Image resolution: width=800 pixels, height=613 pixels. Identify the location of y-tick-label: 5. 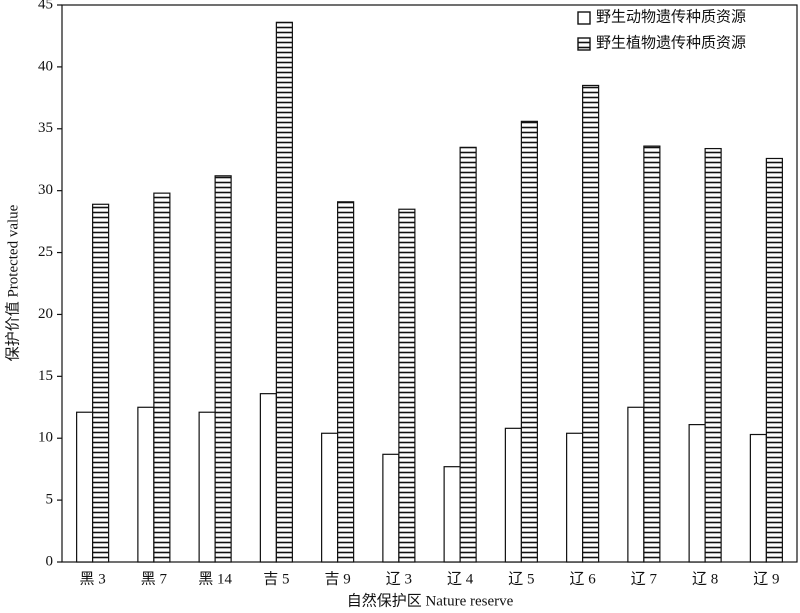
(50, 500).